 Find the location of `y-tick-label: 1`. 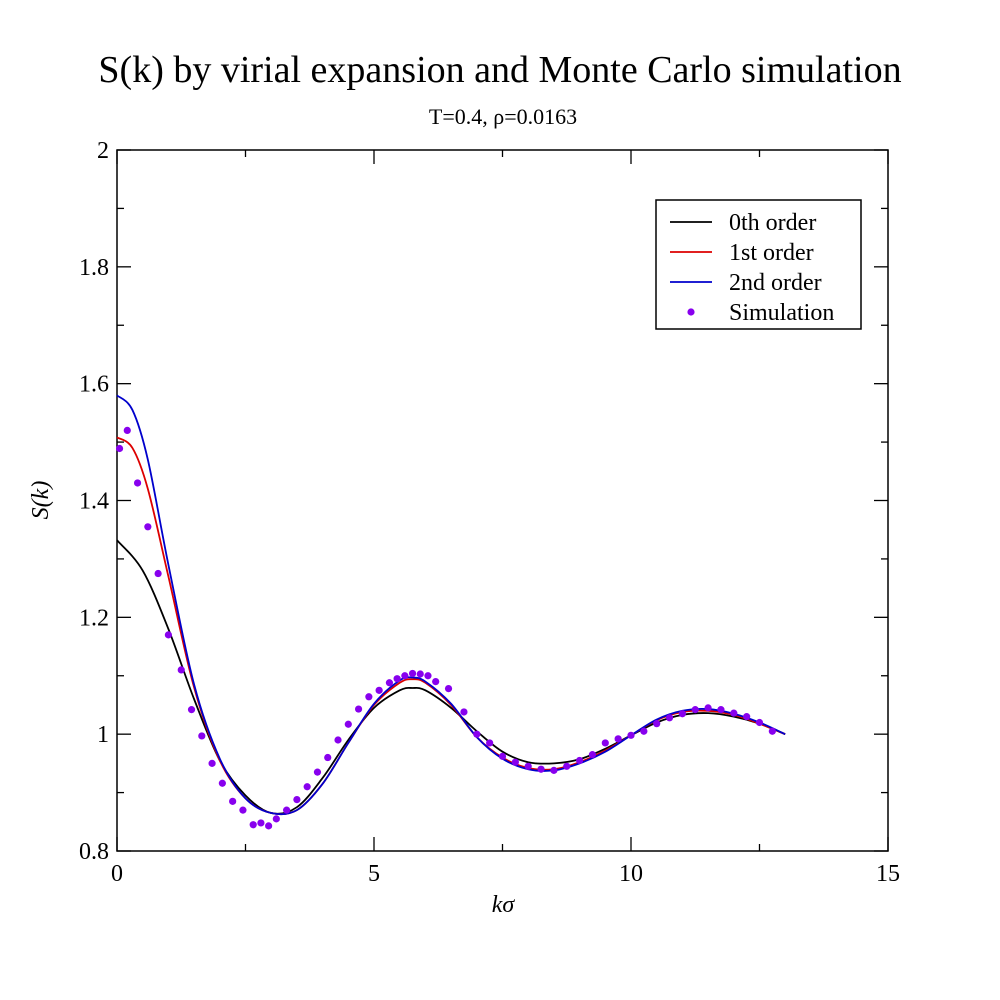

y-tick-label: 1 is located at coordinates (103, 735).